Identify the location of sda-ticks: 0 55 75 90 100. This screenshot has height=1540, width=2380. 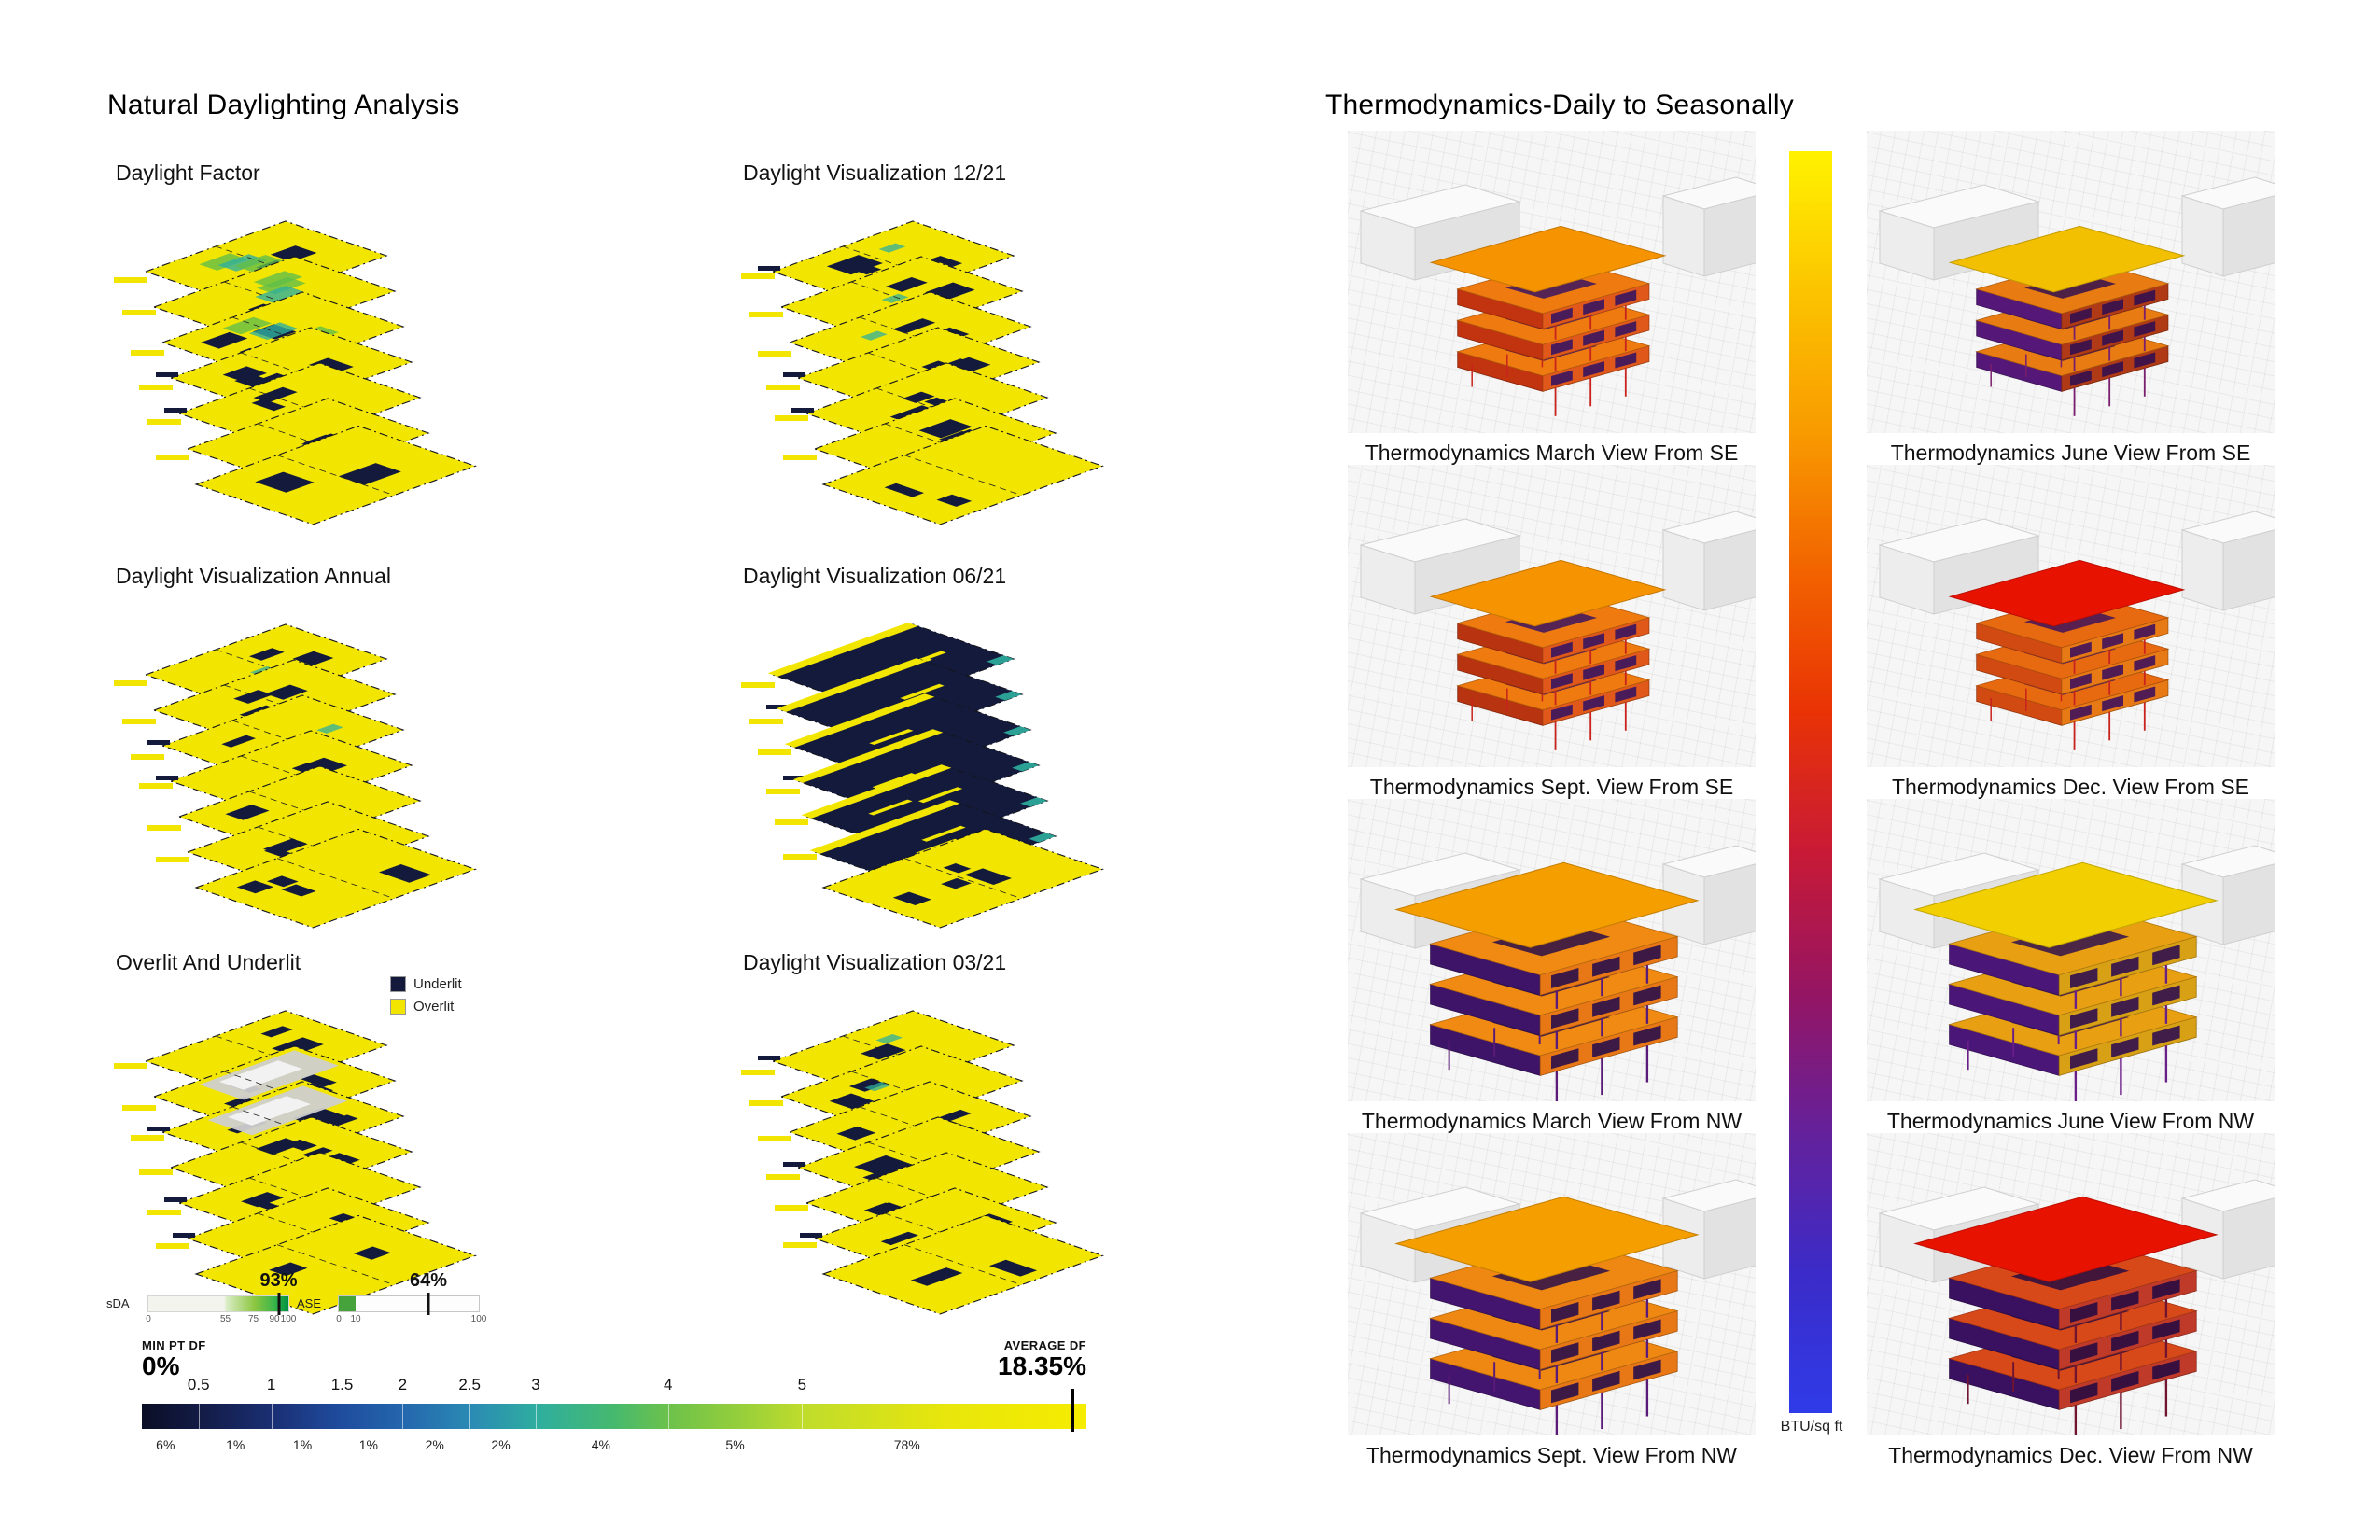
(221, 1319).